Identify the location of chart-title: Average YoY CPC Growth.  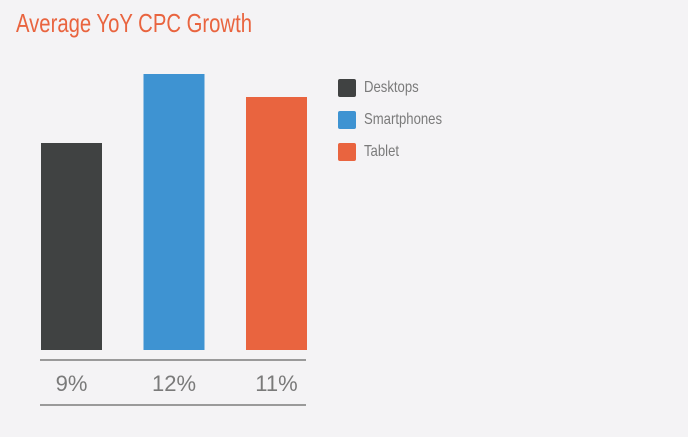
(134, 23).